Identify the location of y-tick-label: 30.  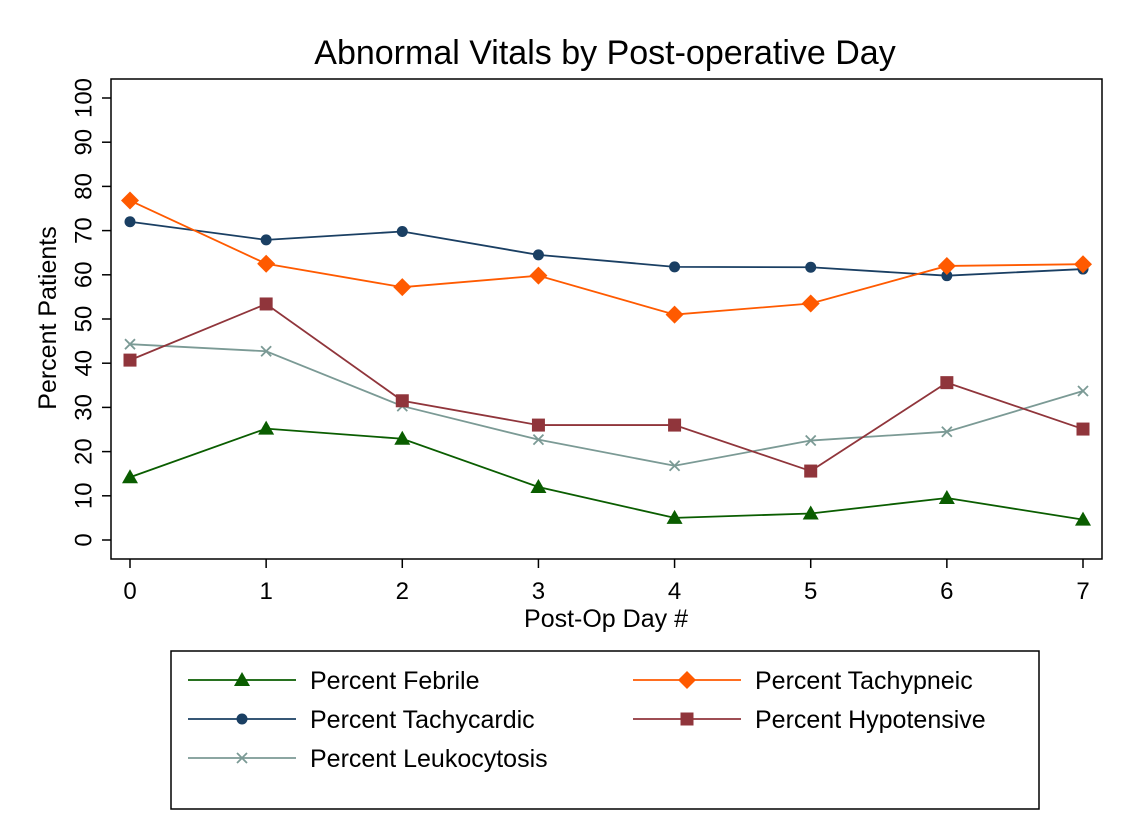
(84, 407).